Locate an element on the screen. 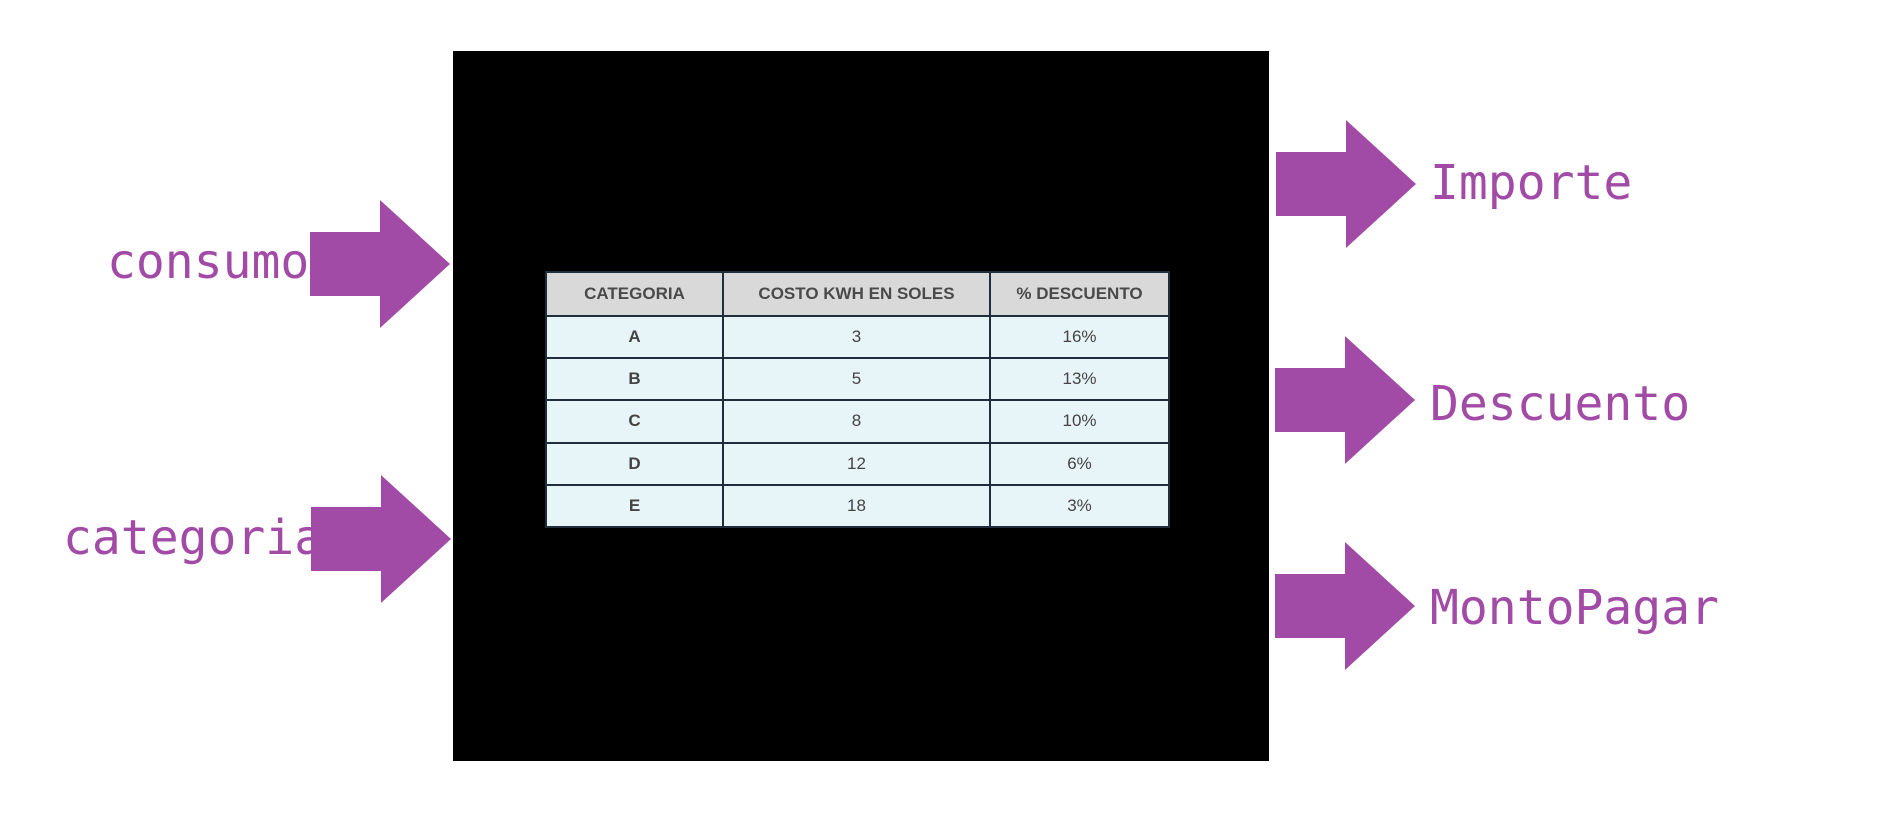 This screenshot has height=824, width=1884. cell-descuento: 16% is located at coordinates (1079, 337).